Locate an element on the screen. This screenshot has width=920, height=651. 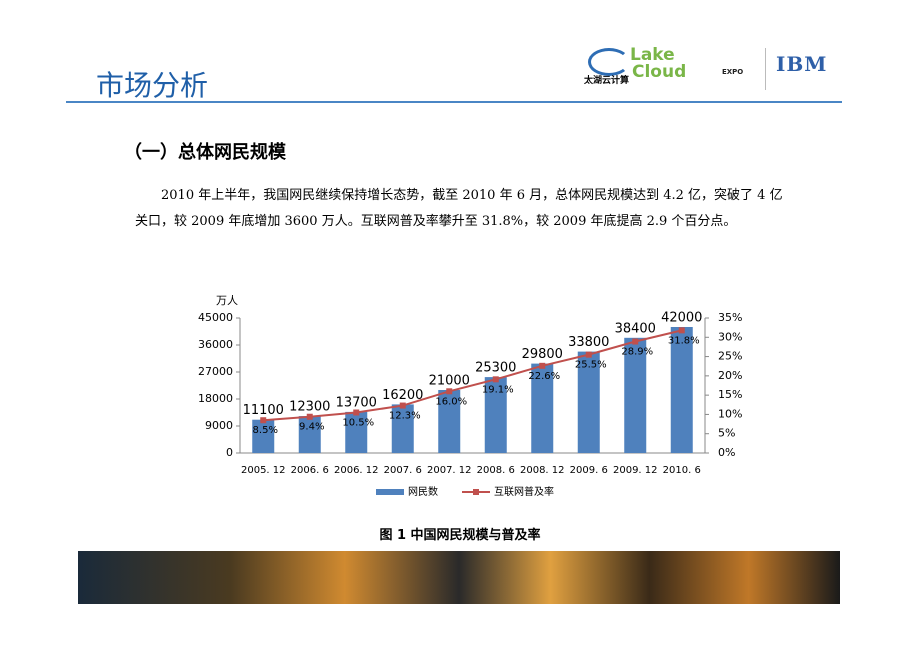
legend-label: 网民数 is located at coordinates (423, 491).